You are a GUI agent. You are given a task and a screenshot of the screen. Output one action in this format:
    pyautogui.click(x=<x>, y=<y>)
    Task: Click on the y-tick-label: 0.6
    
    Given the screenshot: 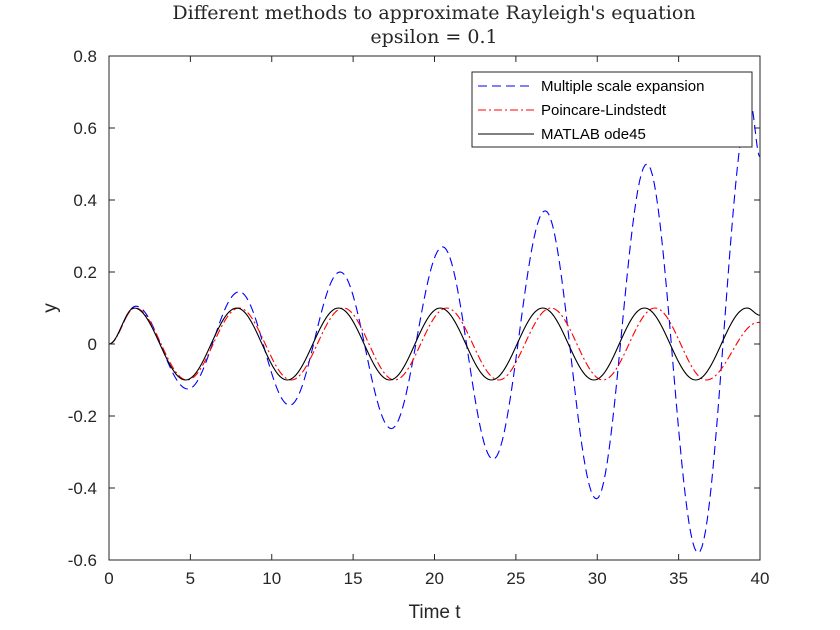 What is the action you would take?
    pyautogui.click(x=85, y=128)
    